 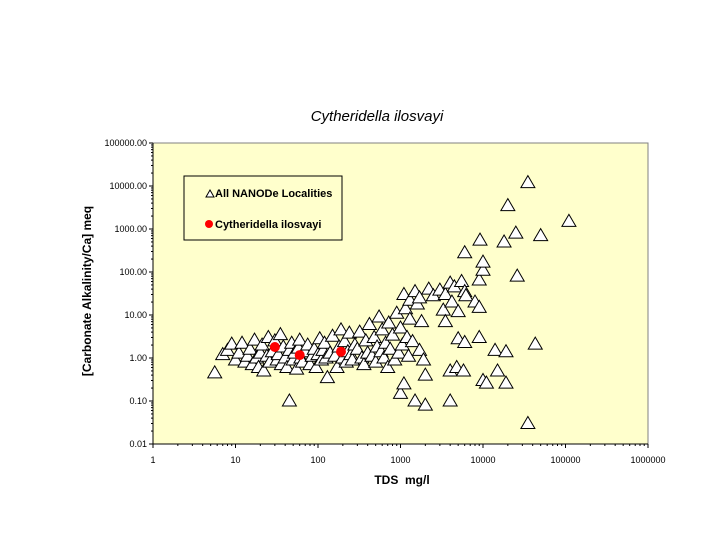 What do you see at coordinates (130, 229) in the screenshot?
I see `y-tick-label: 1000.00` at bounding box center [130, 229].